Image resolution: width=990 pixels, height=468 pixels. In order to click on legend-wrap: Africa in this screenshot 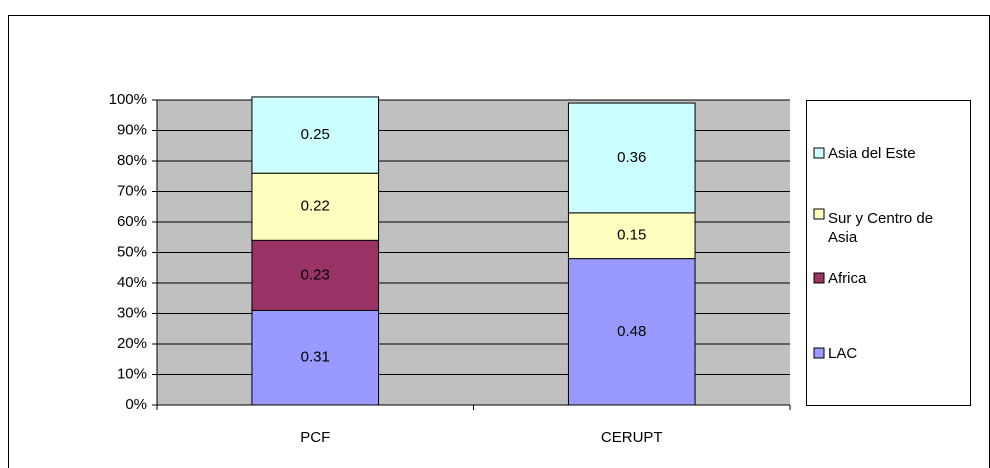, I will do `click(893, 278)`.